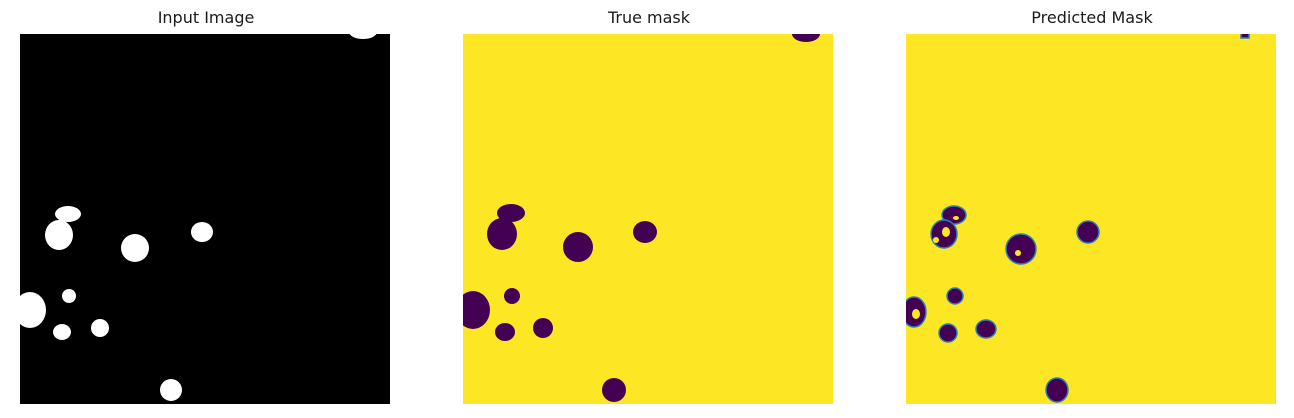 The width and height of the screenshot is (1294, 418). I want to click on predicted-mask-title: Predicted Mask, so click(1092, 17).